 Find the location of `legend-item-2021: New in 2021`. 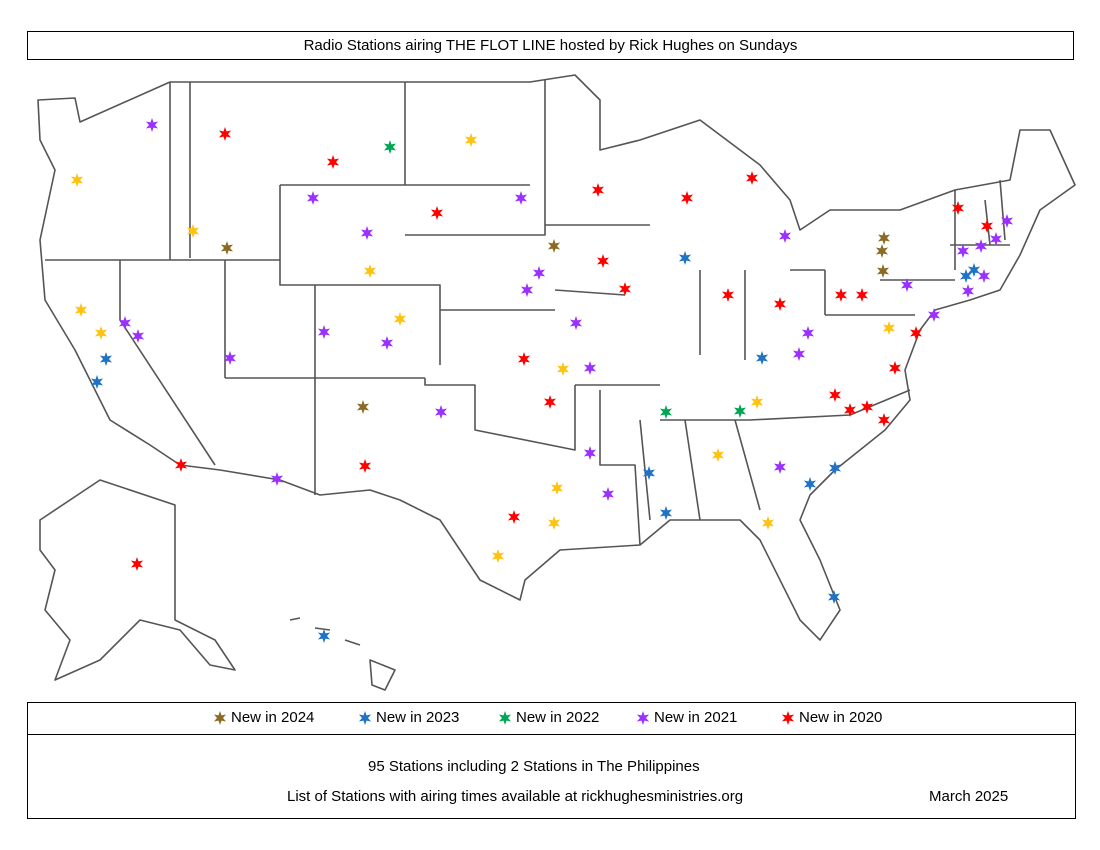

legend-item-2021: New in 2021 is located at coordinates (686, 717).